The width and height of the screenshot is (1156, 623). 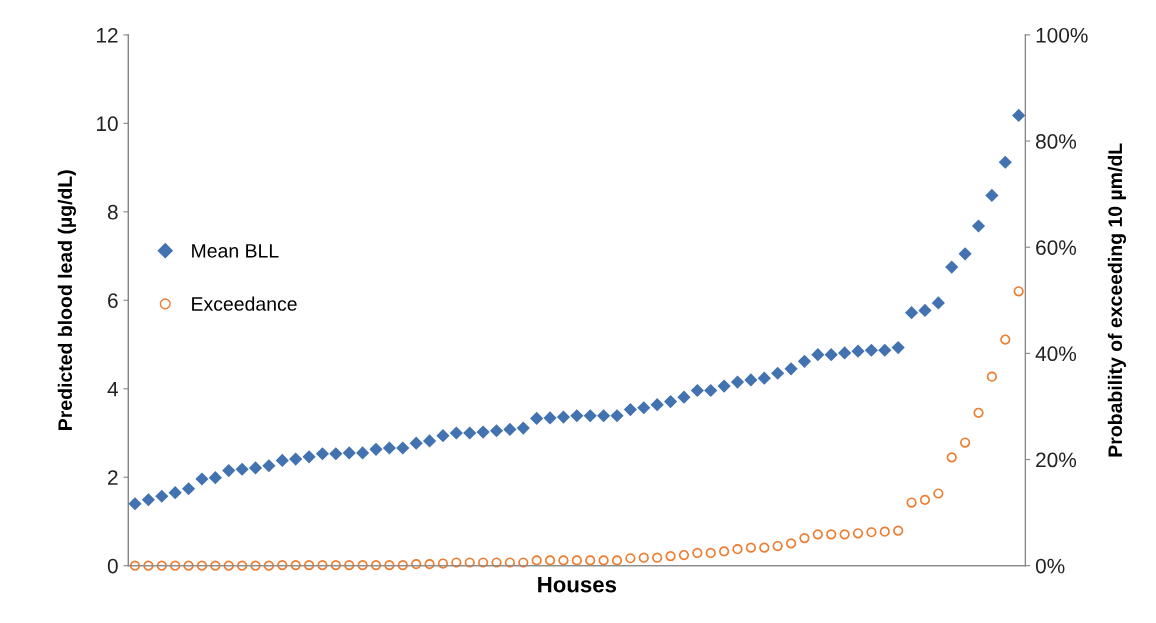 I want to click on y-tick-label: 4, so click(x=112, y=389).